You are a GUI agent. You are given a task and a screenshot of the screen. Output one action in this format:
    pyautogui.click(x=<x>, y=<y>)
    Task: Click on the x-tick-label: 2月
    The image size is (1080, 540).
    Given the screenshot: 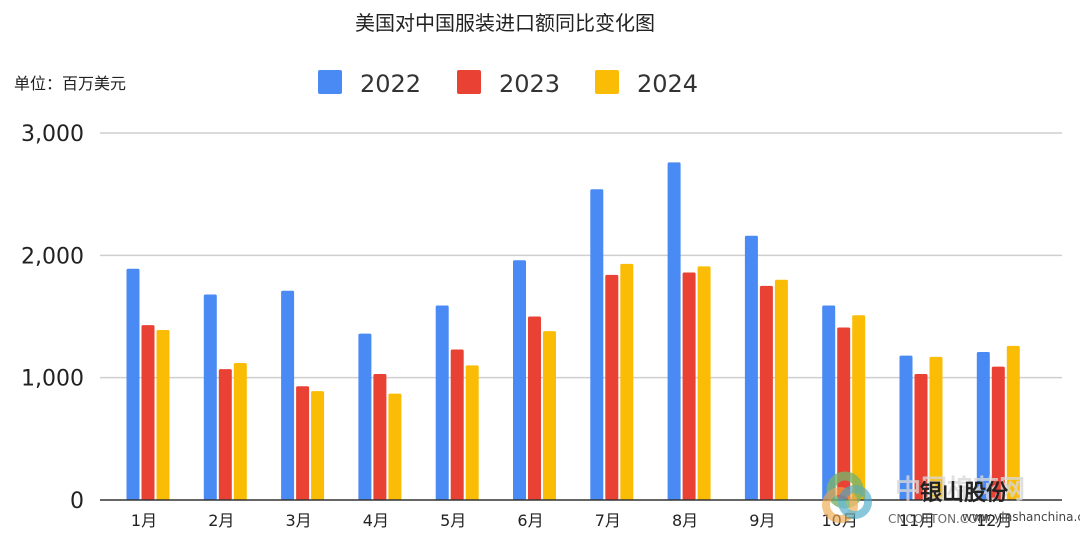 What is the action you would take?
    pyautogui.click(x=221, y=520)
    